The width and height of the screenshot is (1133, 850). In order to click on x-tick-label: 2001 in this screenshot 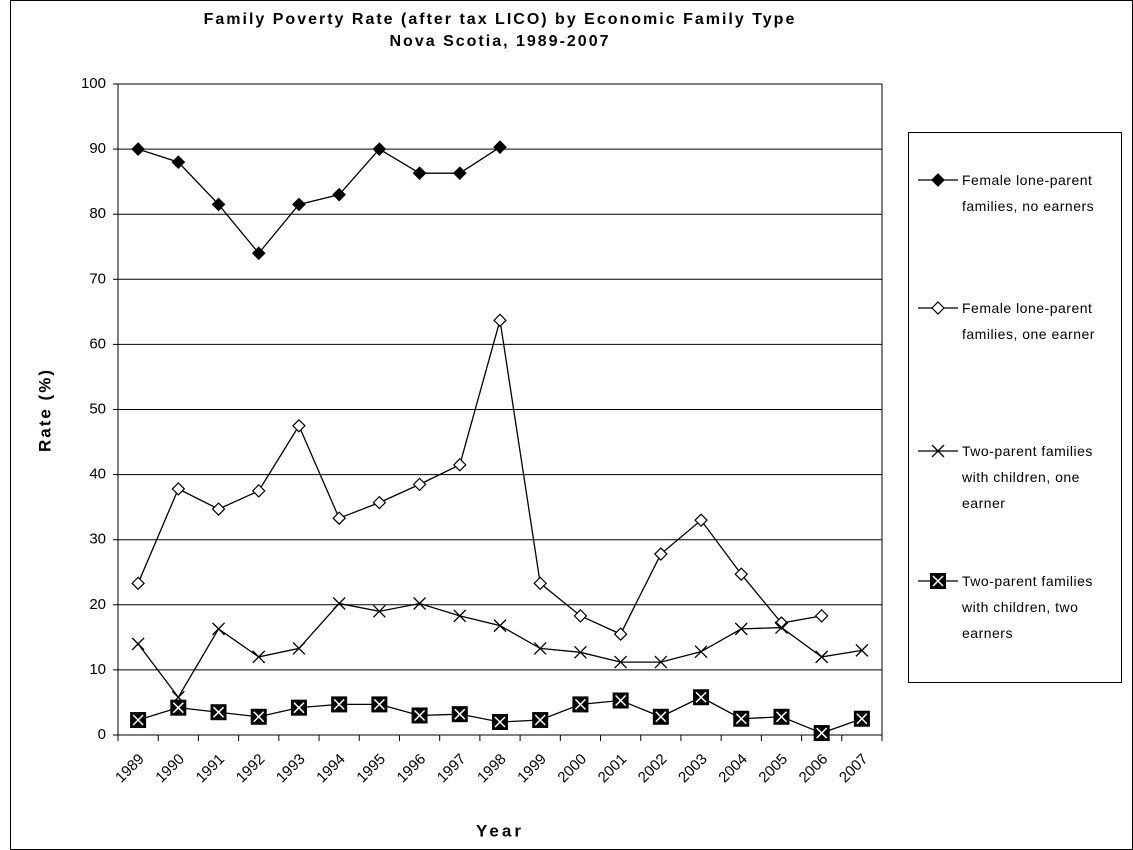, I will do `click(613, 769)`.